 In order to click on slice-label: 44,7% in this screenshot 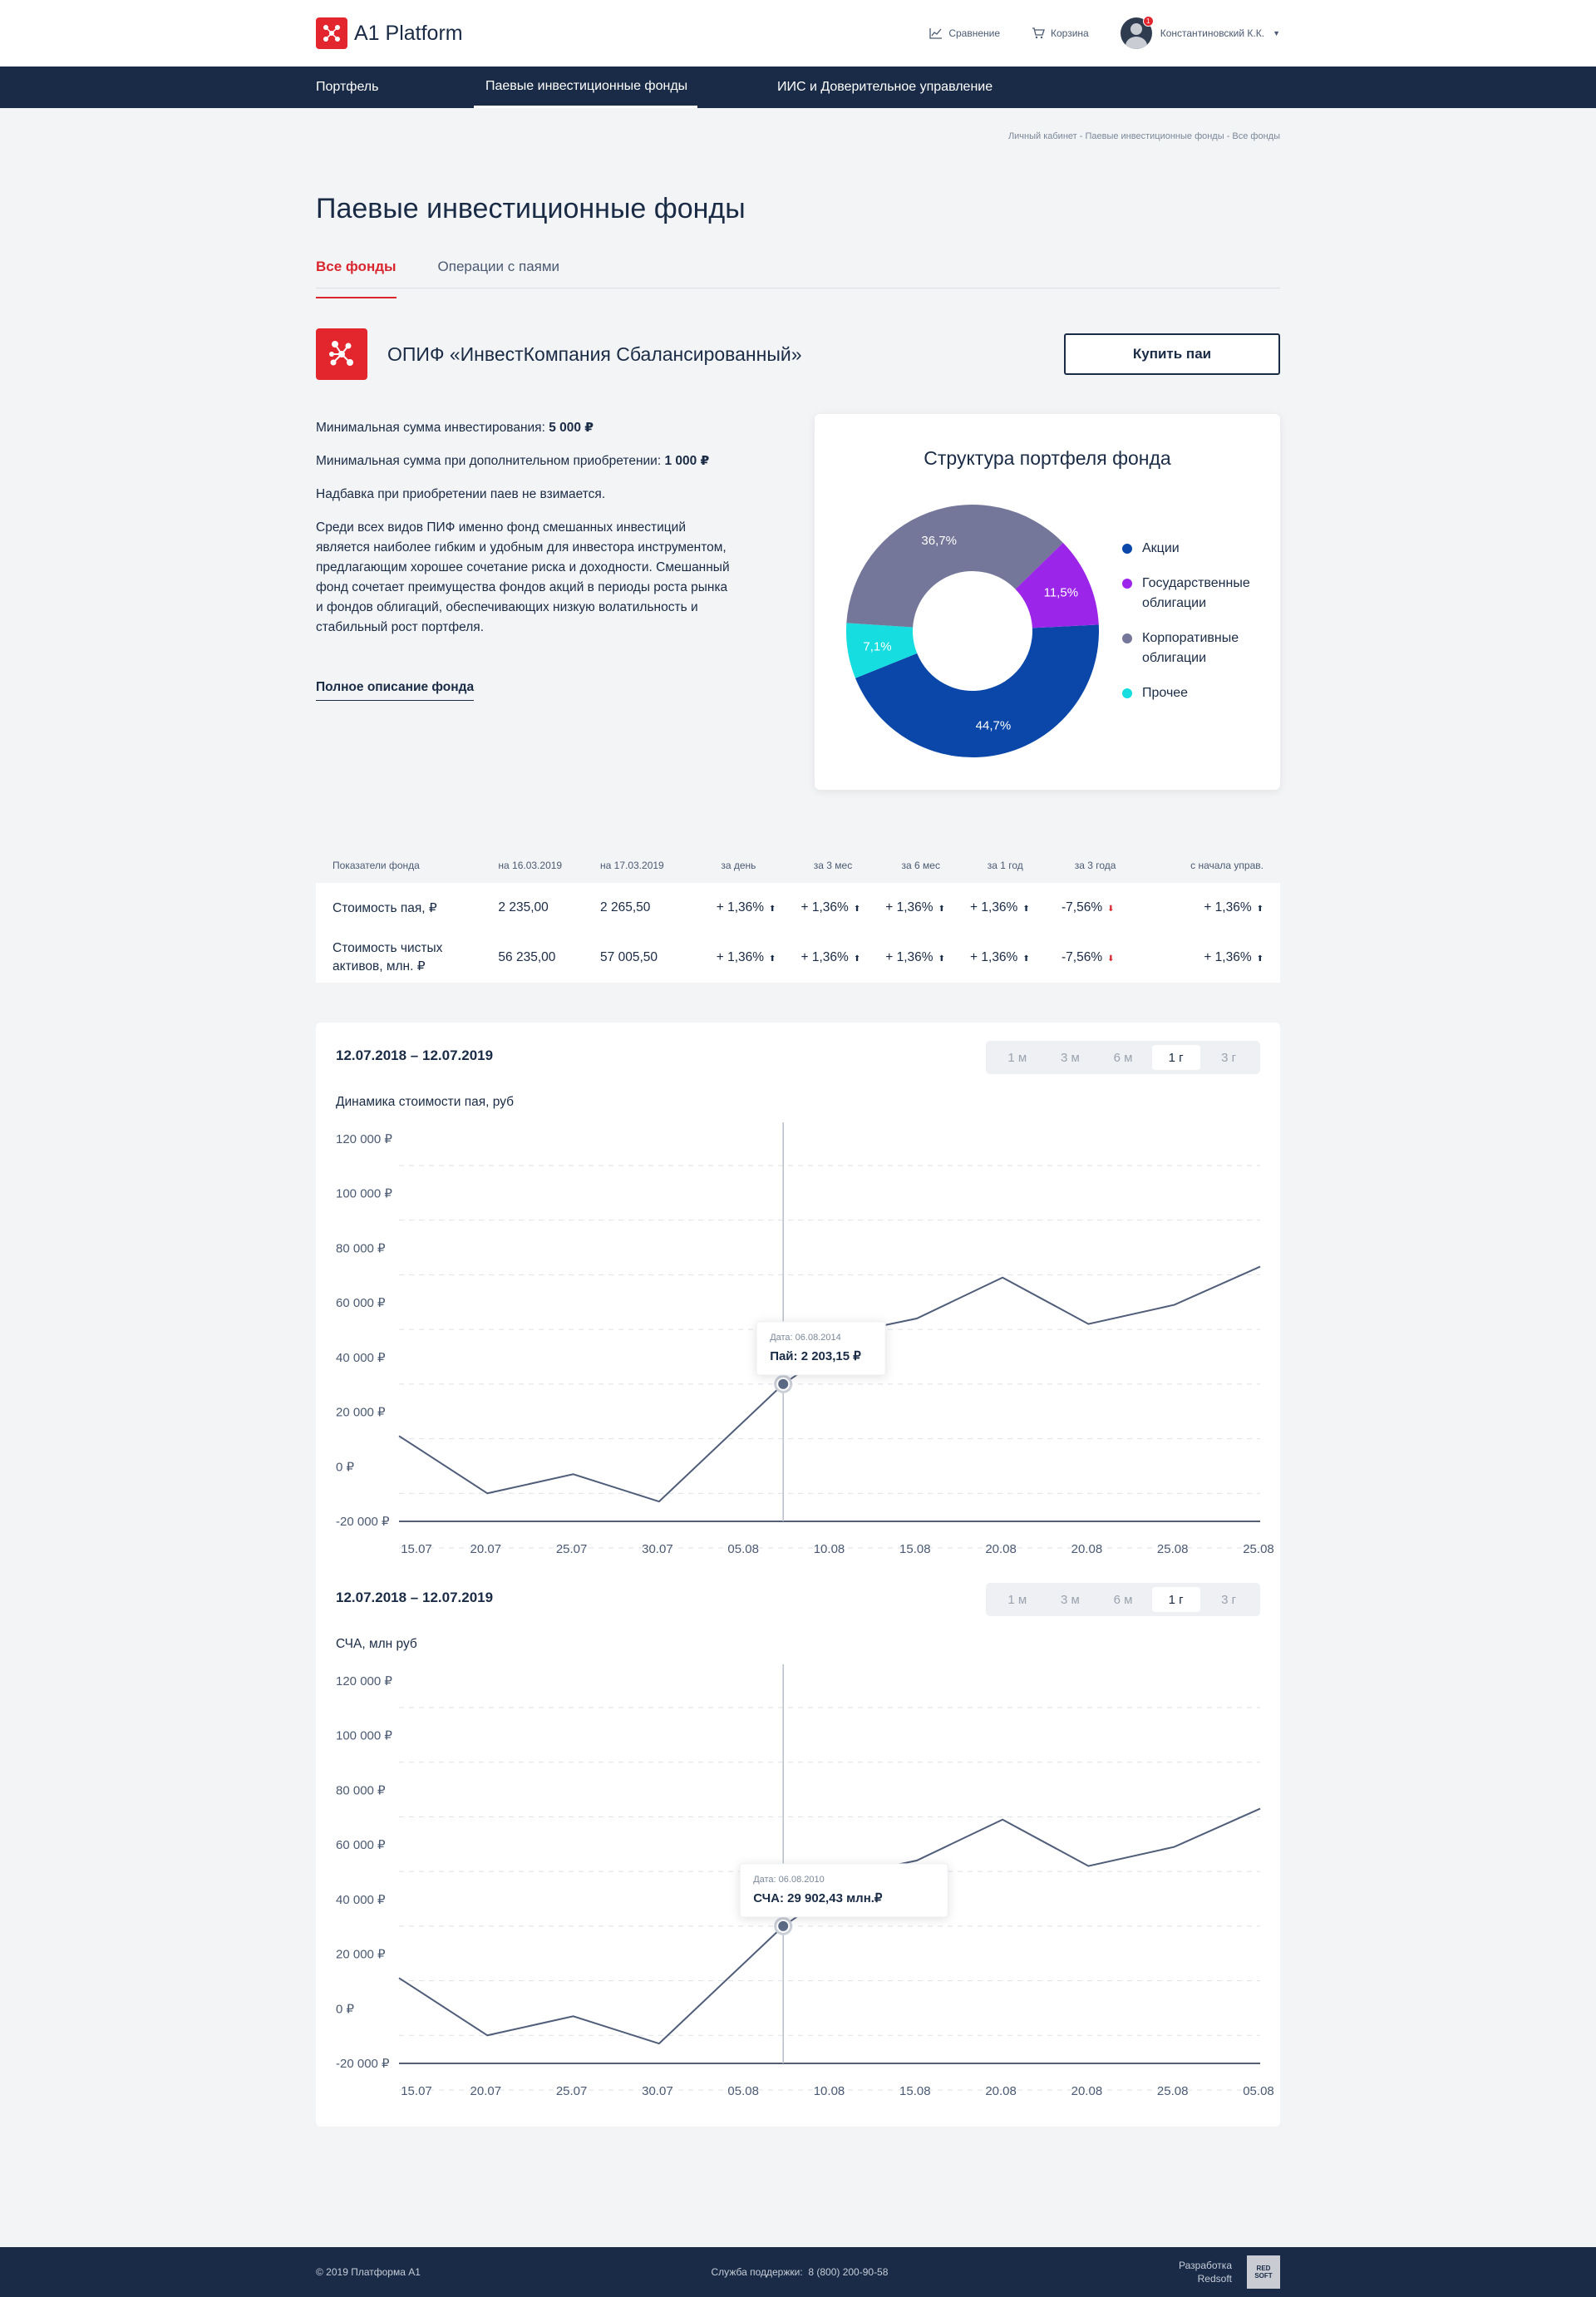, I will do `click(994, 725)`.